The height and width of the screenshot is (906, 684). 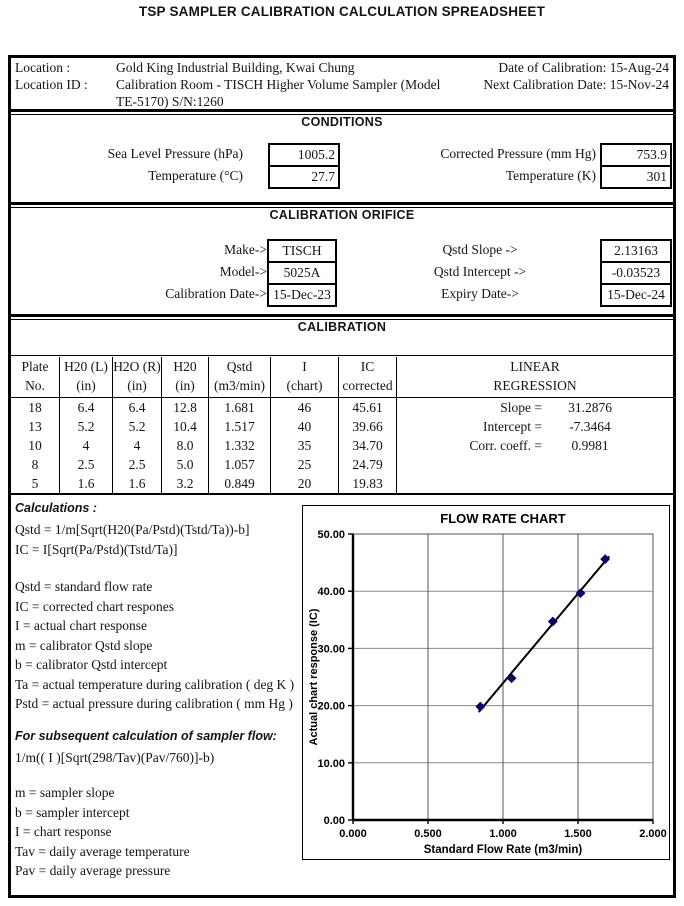 I want to click on next-calibration-date-value: 15-Nov-24, so click(x=639, y=84).